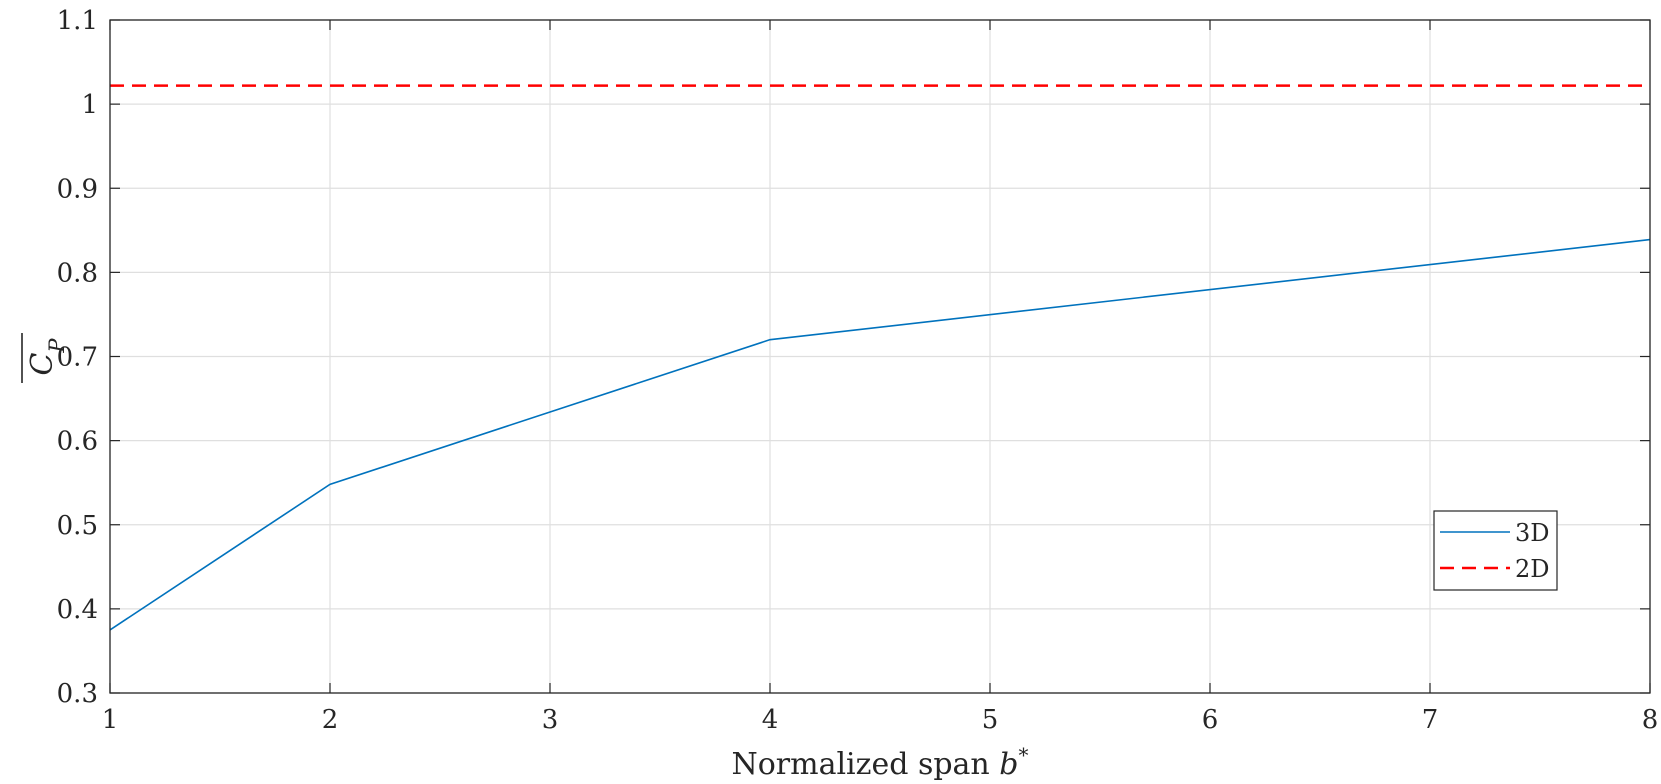 This screenshot has width=1661, height=784. I want to click on x-tick-label: 1, so click(110, 720).